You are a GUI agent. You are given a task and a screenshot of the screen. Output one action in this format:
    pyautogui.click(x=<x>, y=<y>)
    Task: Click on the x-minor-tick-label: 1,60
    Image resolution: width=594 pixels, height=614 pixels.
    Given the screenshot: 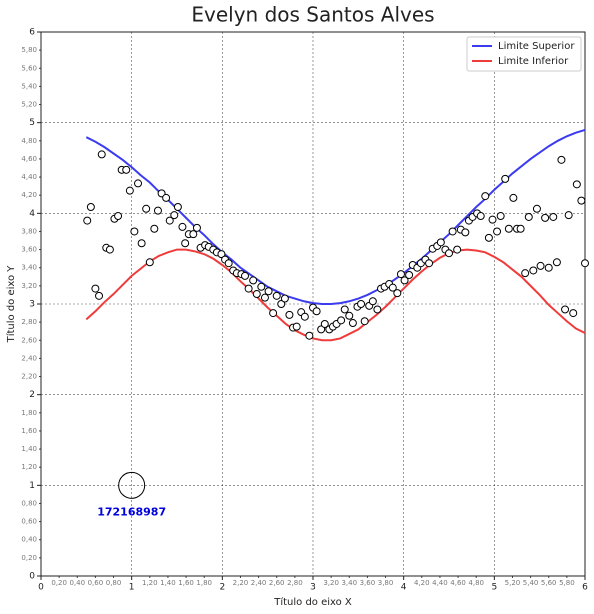 What is the action you would take?
    pyautogui.click(x=186, y=583)
    